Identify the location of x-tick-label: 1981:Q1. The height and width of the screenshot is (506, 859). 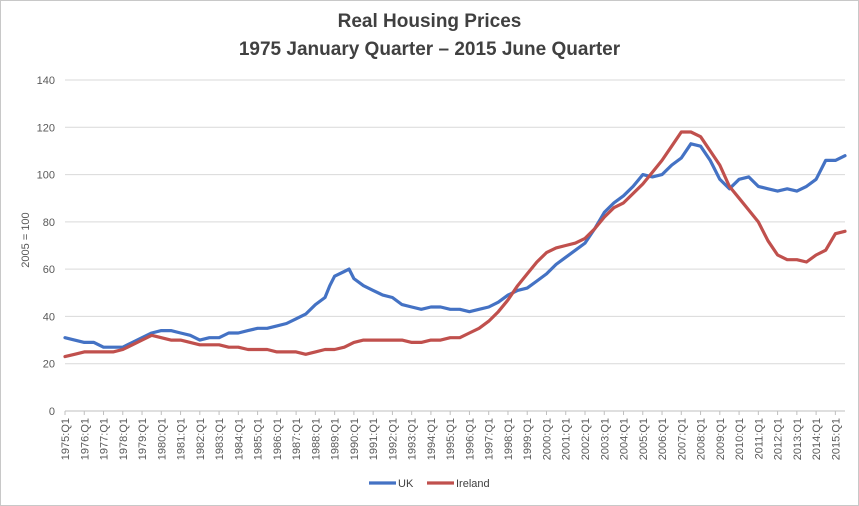
(182, 439).